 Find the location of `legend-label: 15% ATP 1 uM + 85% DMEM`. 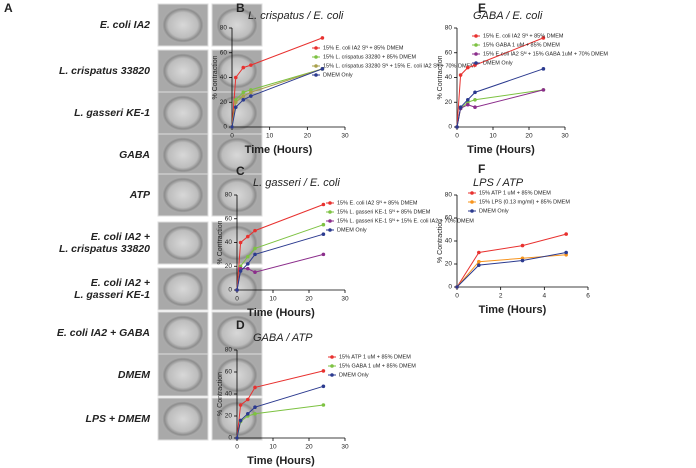

legend-label: 15% ATP 1 uM + 85% DMEM is located at coordinates (515, 193).